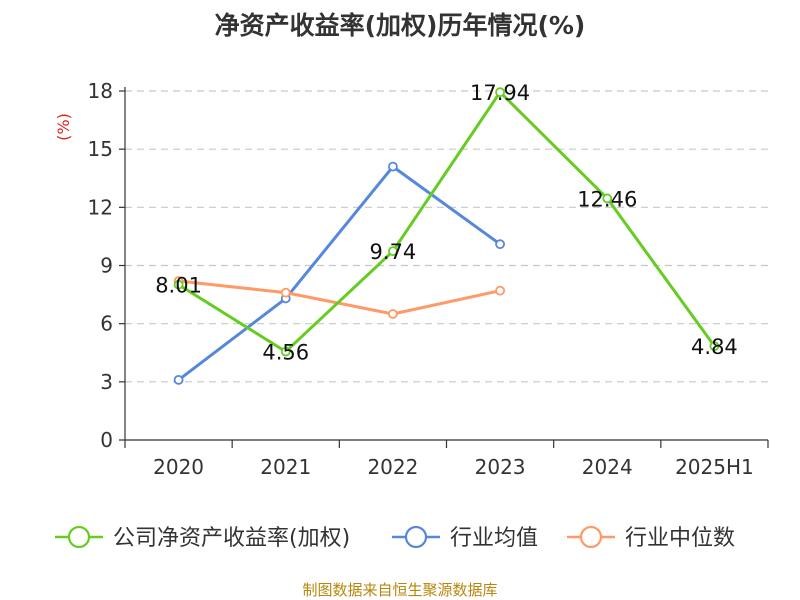  Describe the element at coordinates (500, 467) in the screenshot. I see `x-tick-label-2023: 2023` at that location.